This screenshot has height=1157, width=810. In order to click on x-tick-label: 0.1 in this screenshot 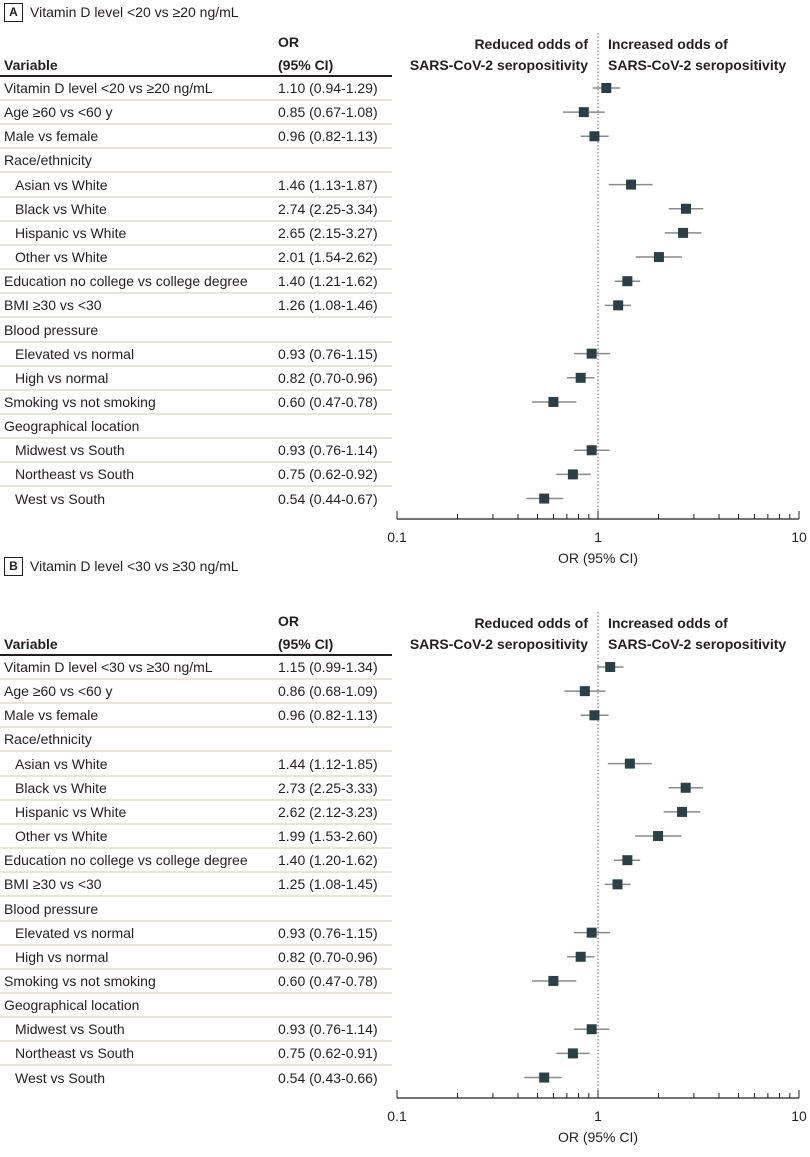, I will do `click(397, 1116)`.